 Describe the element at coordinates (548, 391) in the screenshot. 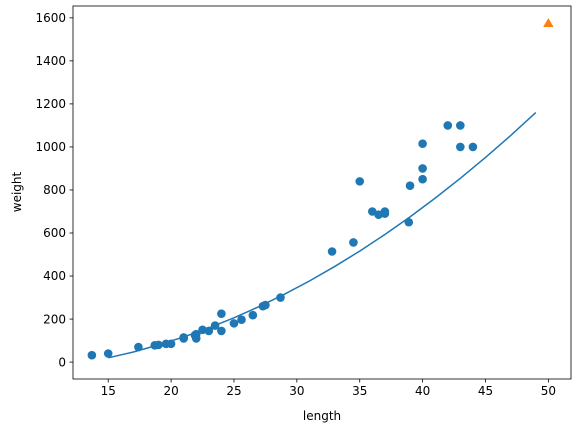

I see `x-tick-label: 50` at that location.